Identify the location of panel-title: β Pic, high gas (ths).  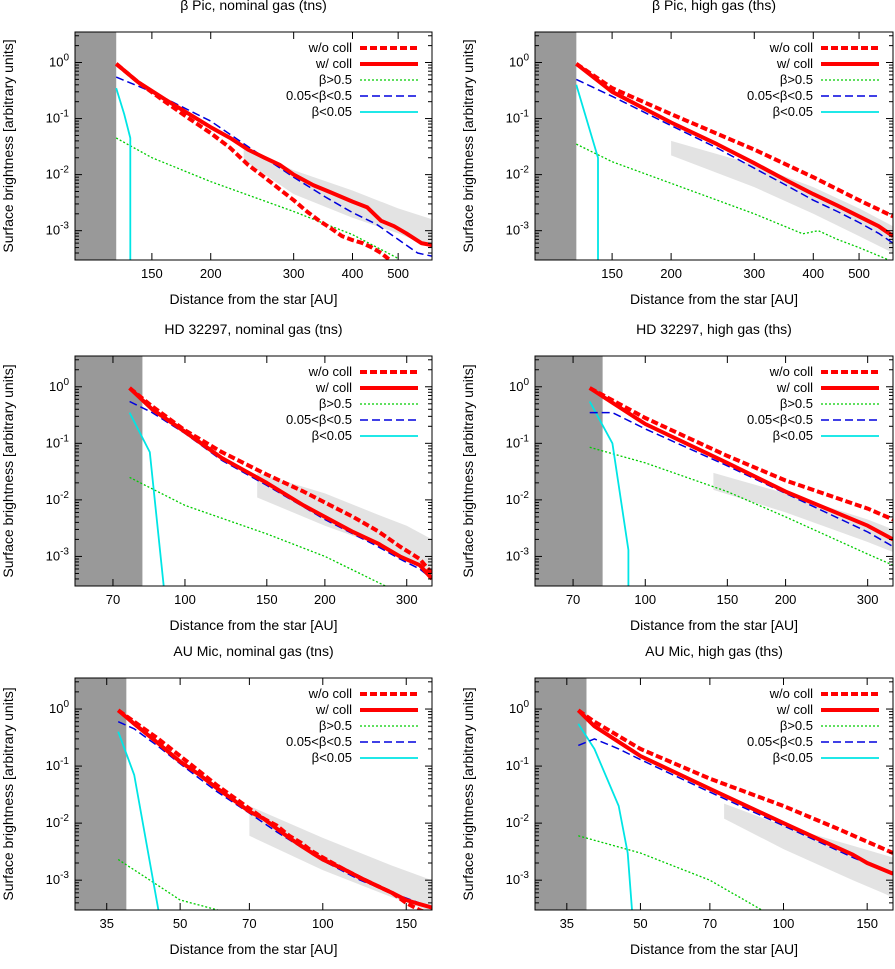
(714, 6).